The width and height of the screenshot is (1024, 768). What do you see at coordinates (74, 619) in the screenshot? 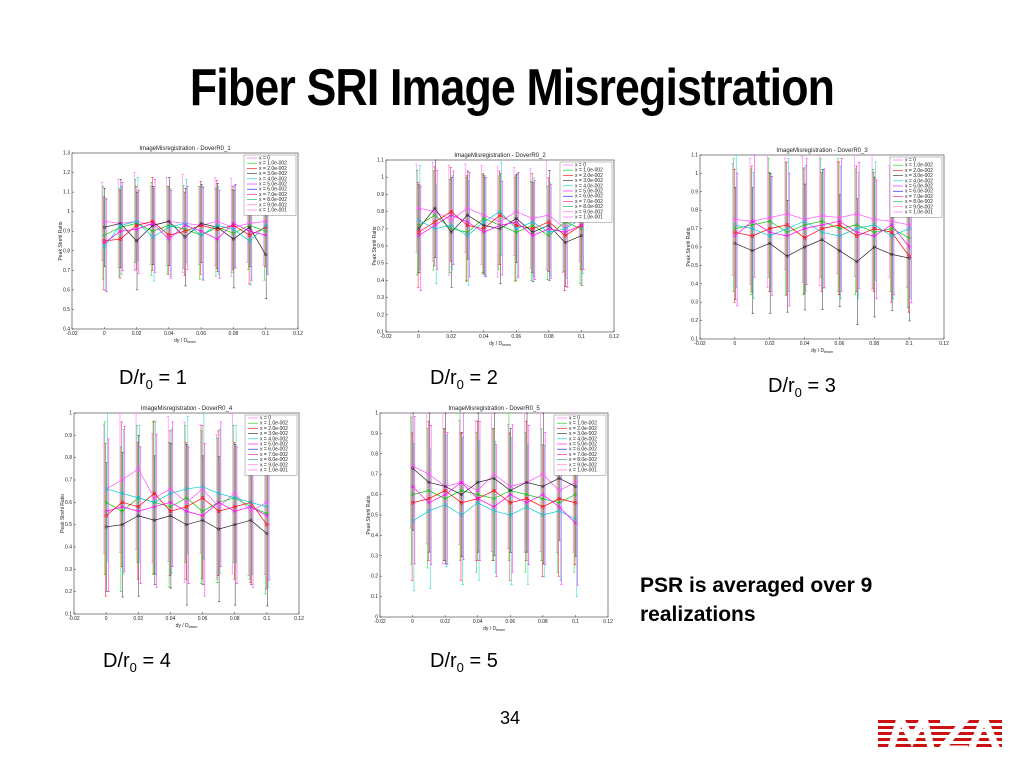
I see `x-tick-label: -0.02` at bounding box center [74, 619].